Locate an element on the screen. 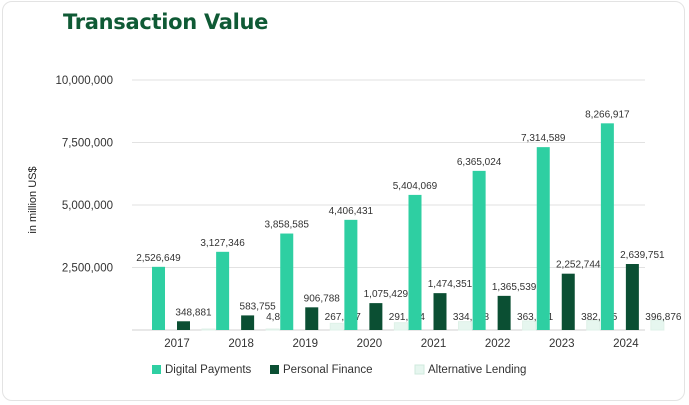 Image resolution: width=689 pixels, height=405 pixels. chart-title: Transaction Value is located at coordinates (166, 22).